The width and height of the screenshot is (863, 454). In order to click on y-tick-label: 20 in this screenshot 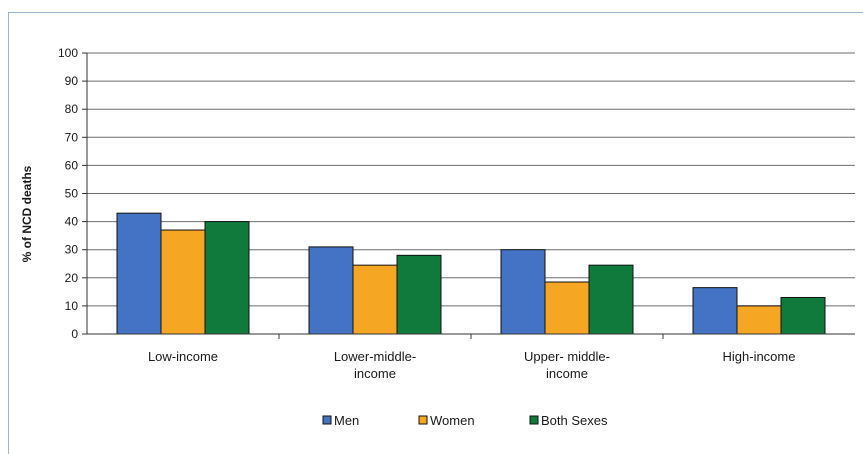, I will do `click(72, 278)`.